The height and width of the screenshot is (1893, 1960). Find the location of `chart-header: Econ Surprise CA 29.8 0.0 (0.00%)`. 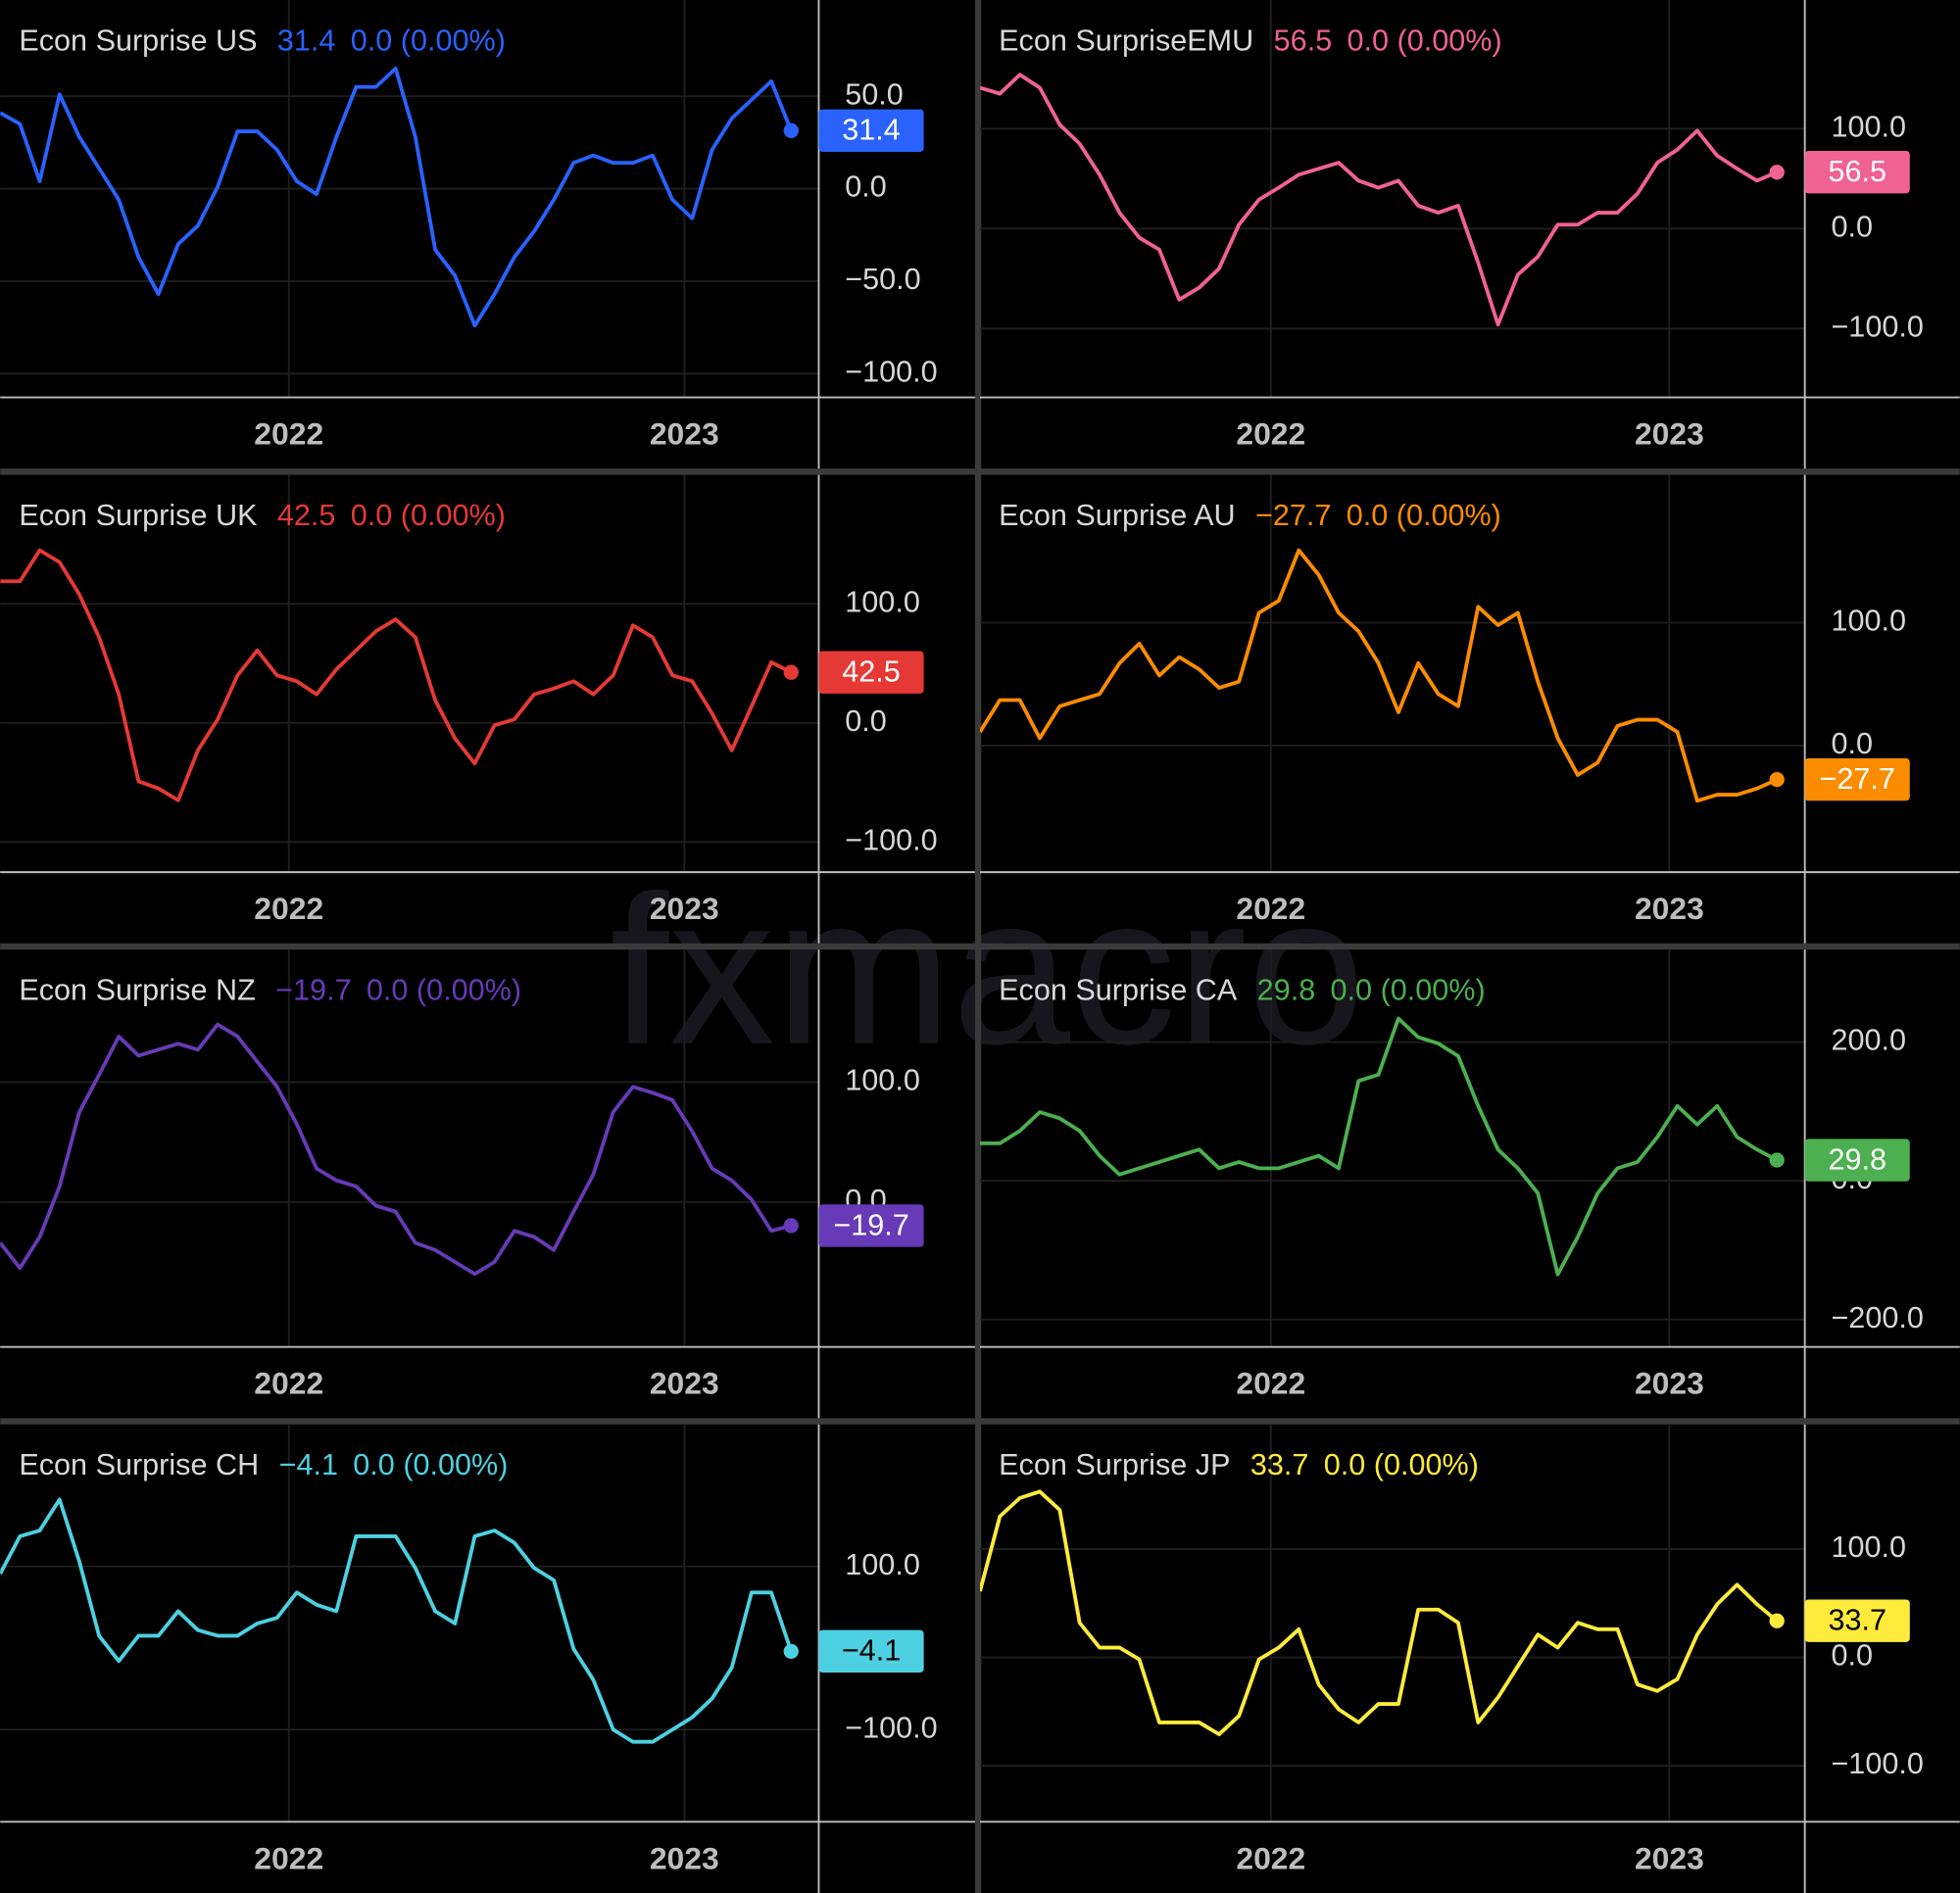

chart-header: Econ Surprise CA 29.8 0.0 (0.00%) is located at coordinates (1242, 991).